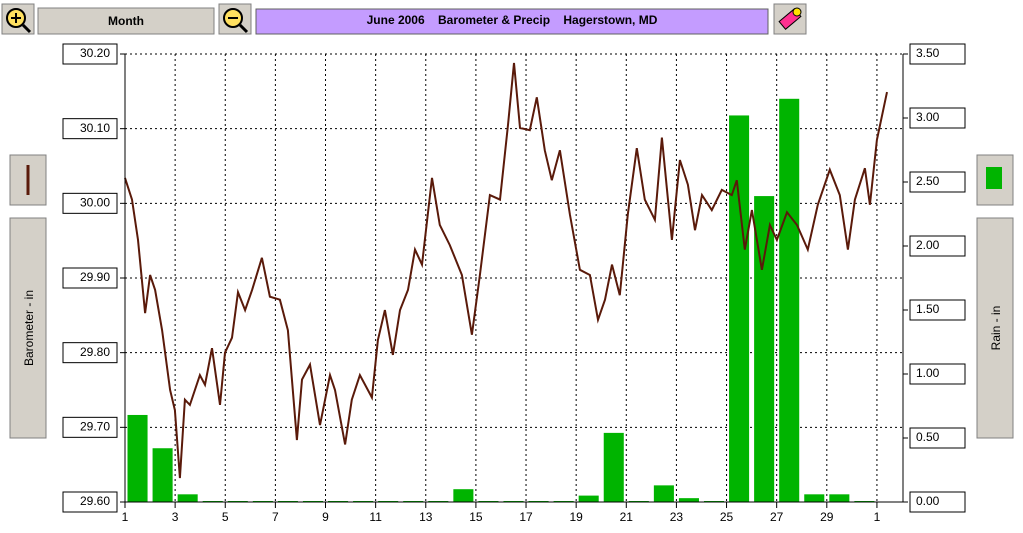 The height and width of the screenshot is (533, 1023). Describe the element at coordinates (790, 19) in the screenshot. I see `clear-button` at that location.